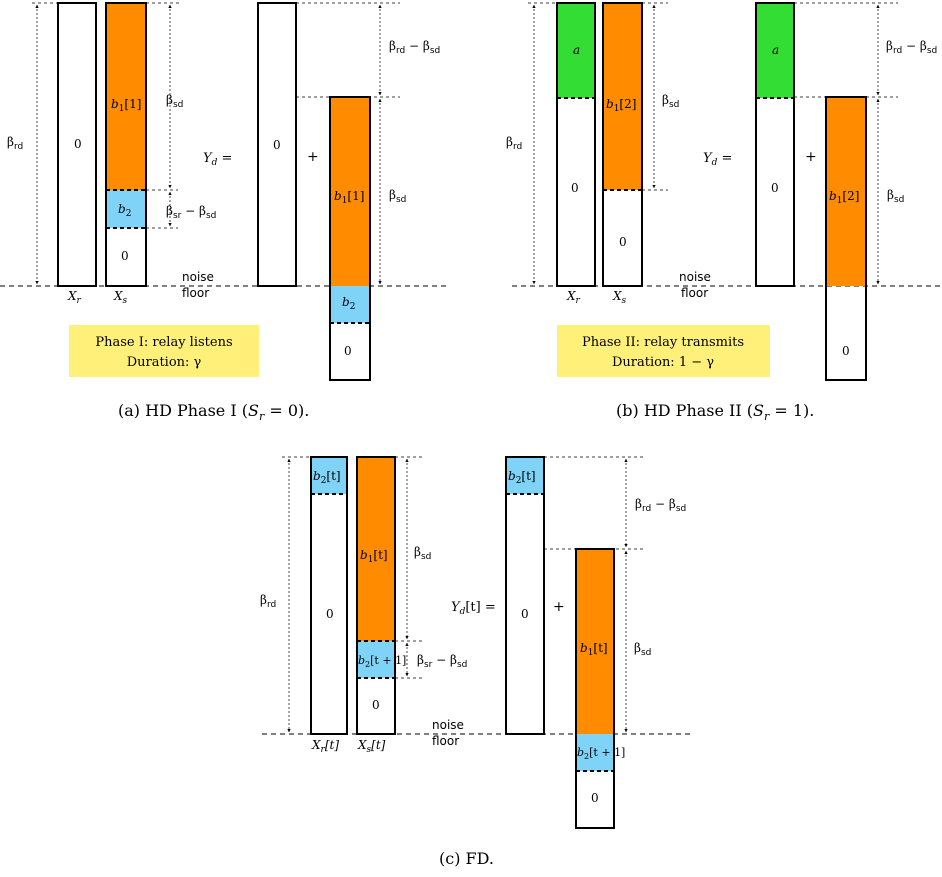 Image resolution: width=942 pixels, height=877 pixels. I want to click on yd-b2-label-a: b2, so click(348, 303).